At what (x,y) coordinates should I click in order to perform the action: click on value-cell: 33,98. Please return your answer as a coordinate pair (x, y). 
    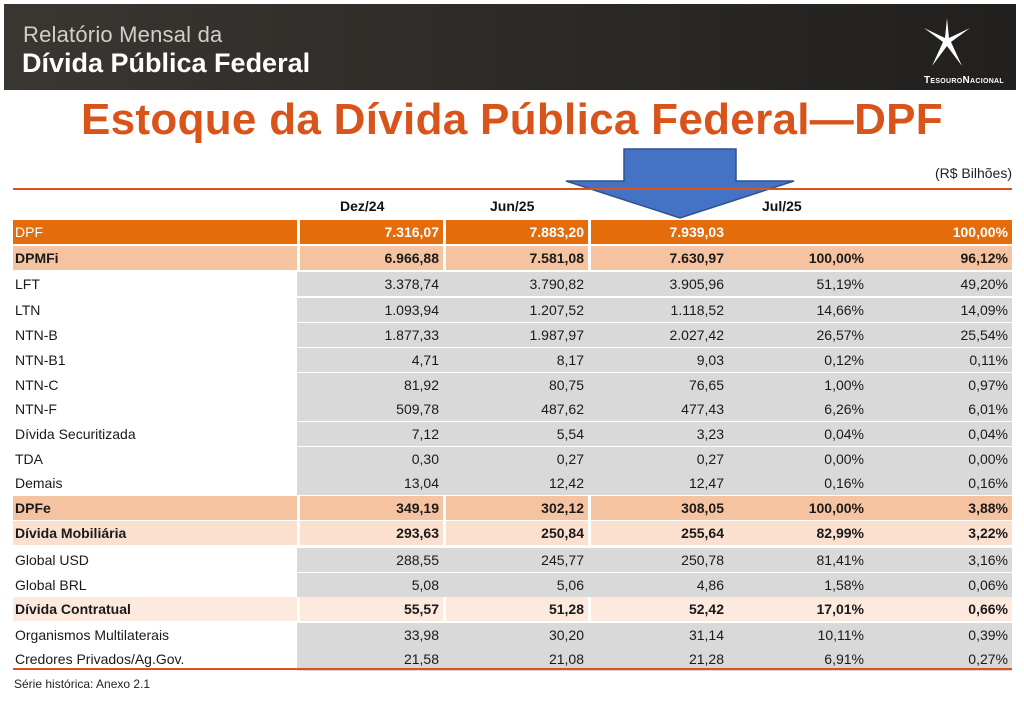
    Looking at the image, I should click on (370, 635).